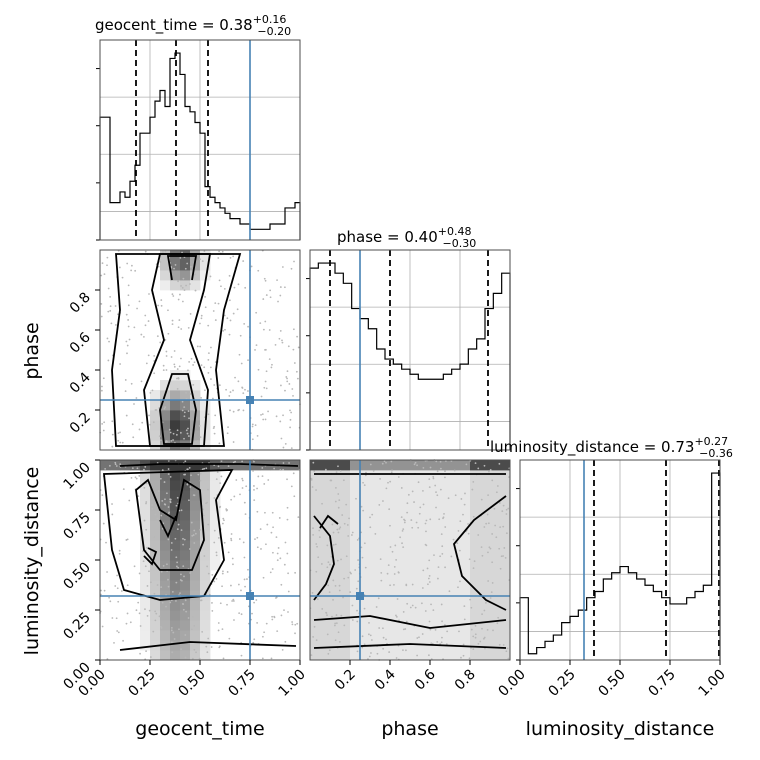 The height and width of the screenshot is (760, 760). Describe the element at coordinates (425, 679) in the screenshot. I see `xtick-phase: 0.6` at that location.